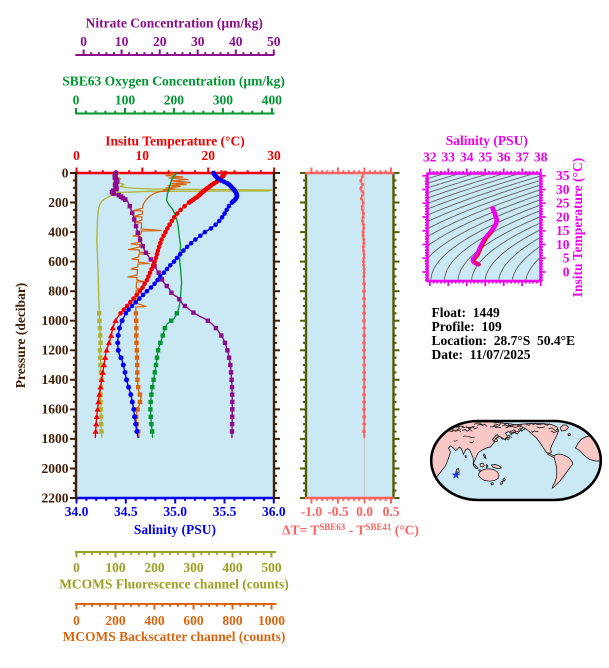 Image resolution: width=609 pixels, height=668 pixels. What do you see at coordinates (274, 511) in the screenshot?
I see `svg-text: 36.0` at bounding box center [274, 511].